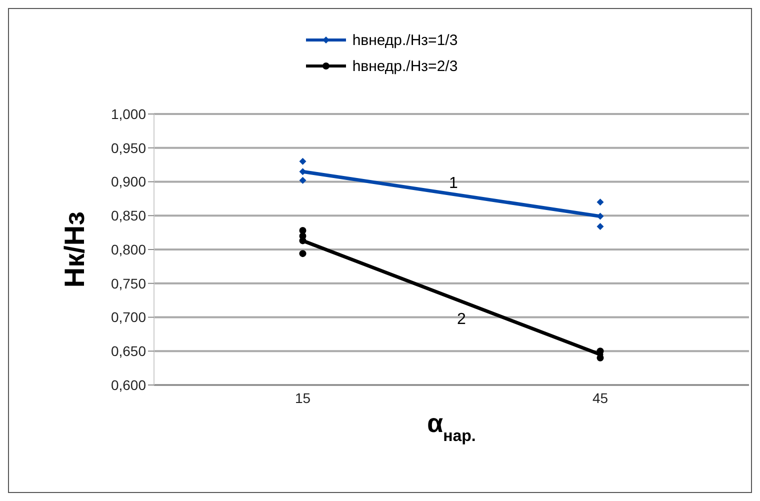 This screenshot has height=501, width=760. What do you see at coordinates (405, 66) in the screenshot?
I see `legend-label: hвнедр./Нз=2/3` at bounding box center [405, 66].